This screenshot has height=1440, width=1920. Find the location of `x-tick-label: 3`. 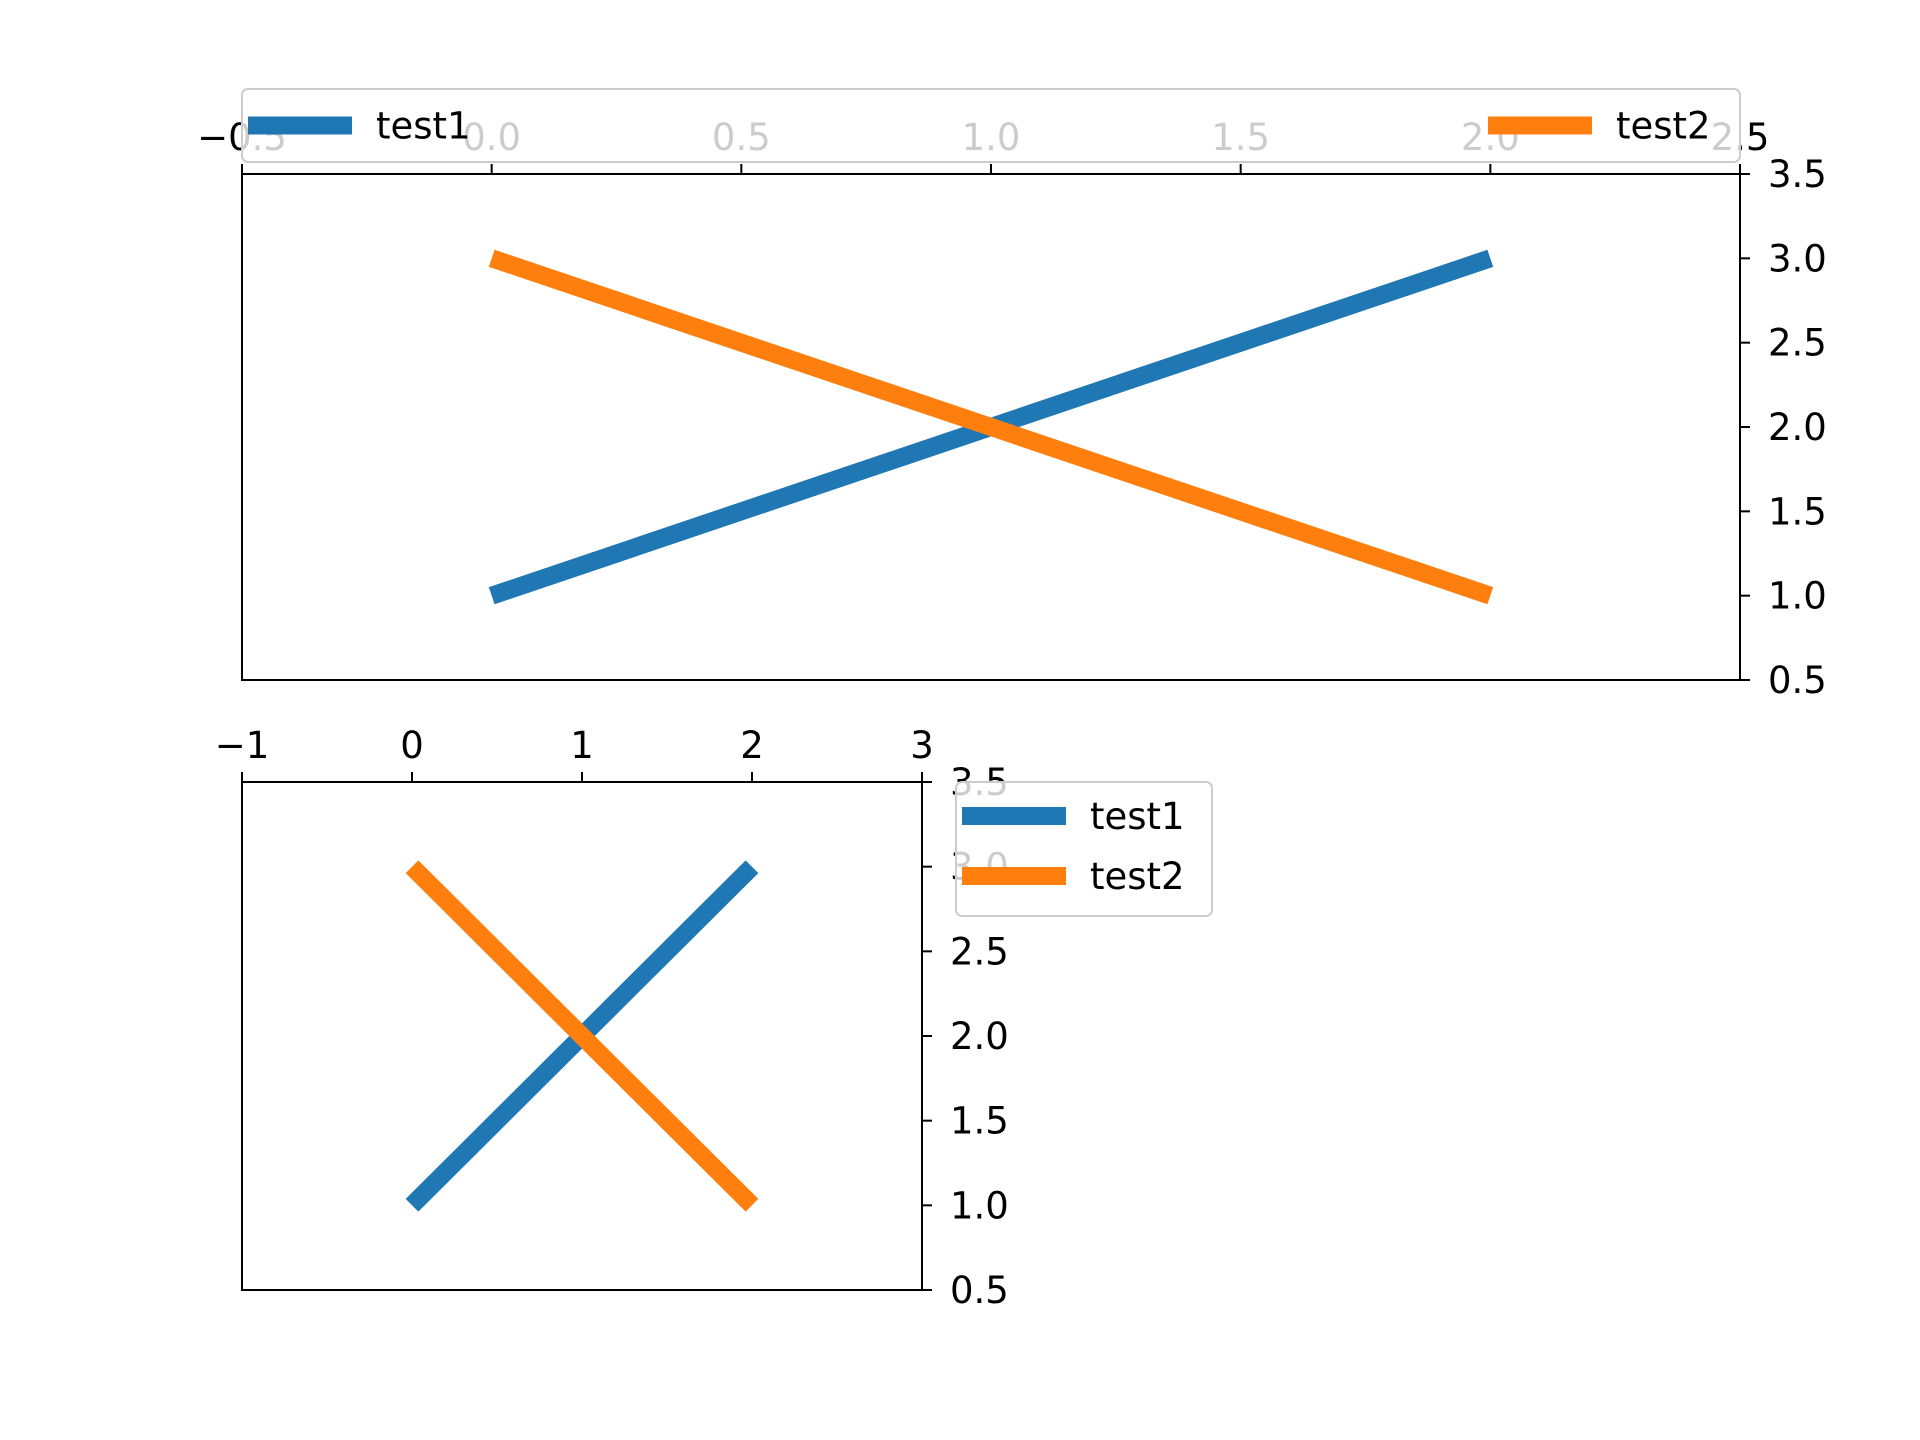

x-tick-label: 3 is located at coordinates (922, 745).